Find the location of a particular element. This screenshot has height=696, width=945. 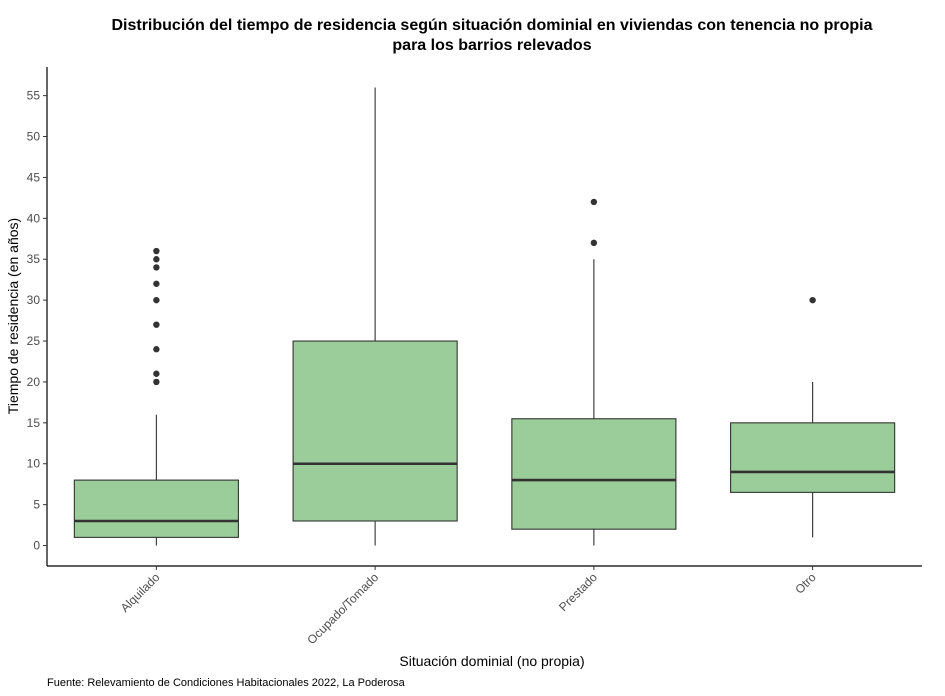

y-tick-label: 25 is located at coordinates (34, 341).